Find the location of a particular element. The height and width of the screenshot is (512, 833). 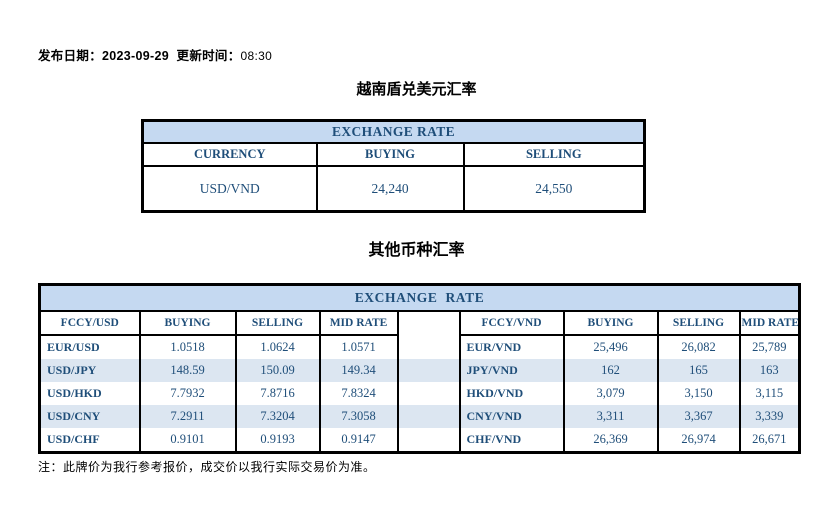

col-header-selling: SELLING is located at coordinates (554, 154).